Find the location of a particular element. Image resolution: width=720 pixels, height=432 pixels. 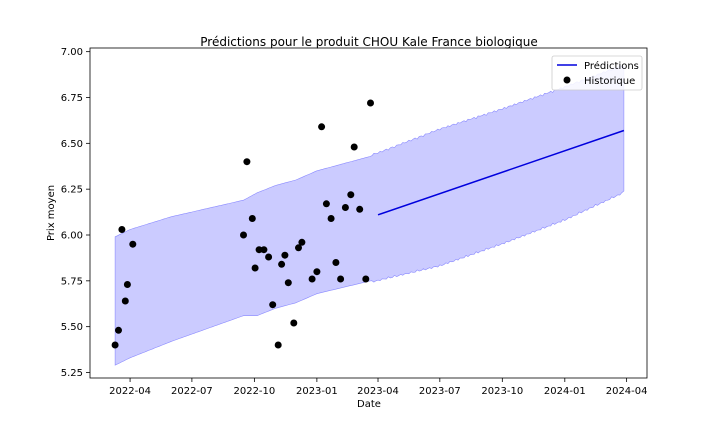

y-tick-label: 5.75 is located at coordinates (72, 281).